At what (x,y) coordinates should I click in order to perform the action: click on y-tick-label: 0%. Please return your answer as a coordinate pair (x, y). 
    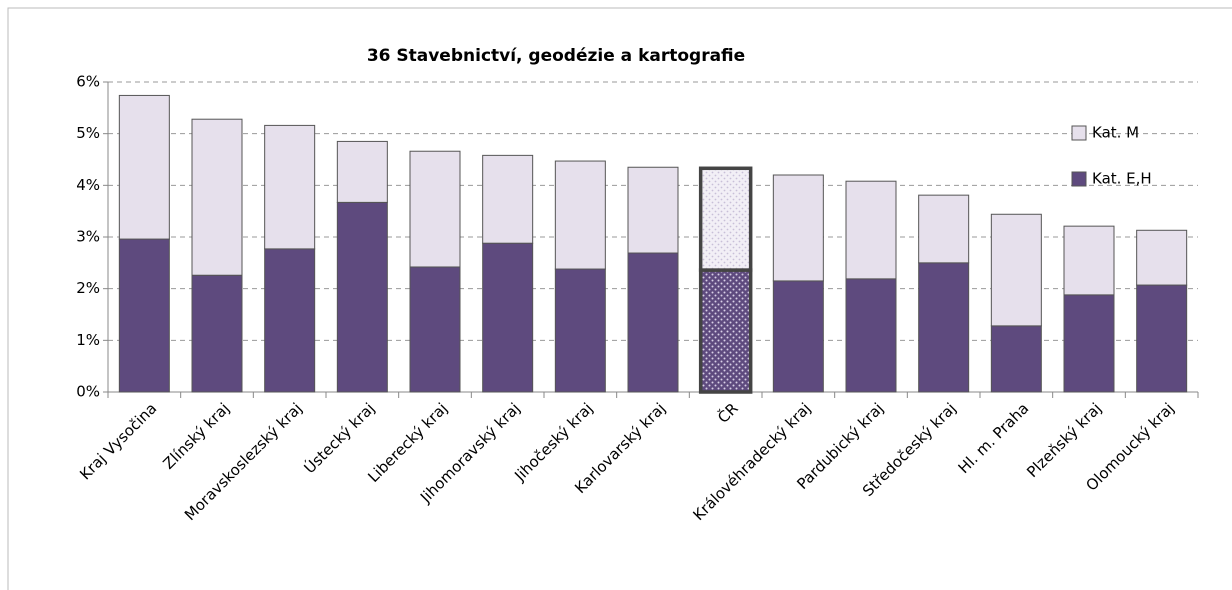
    Looking at the image, I should click on (88, 392).